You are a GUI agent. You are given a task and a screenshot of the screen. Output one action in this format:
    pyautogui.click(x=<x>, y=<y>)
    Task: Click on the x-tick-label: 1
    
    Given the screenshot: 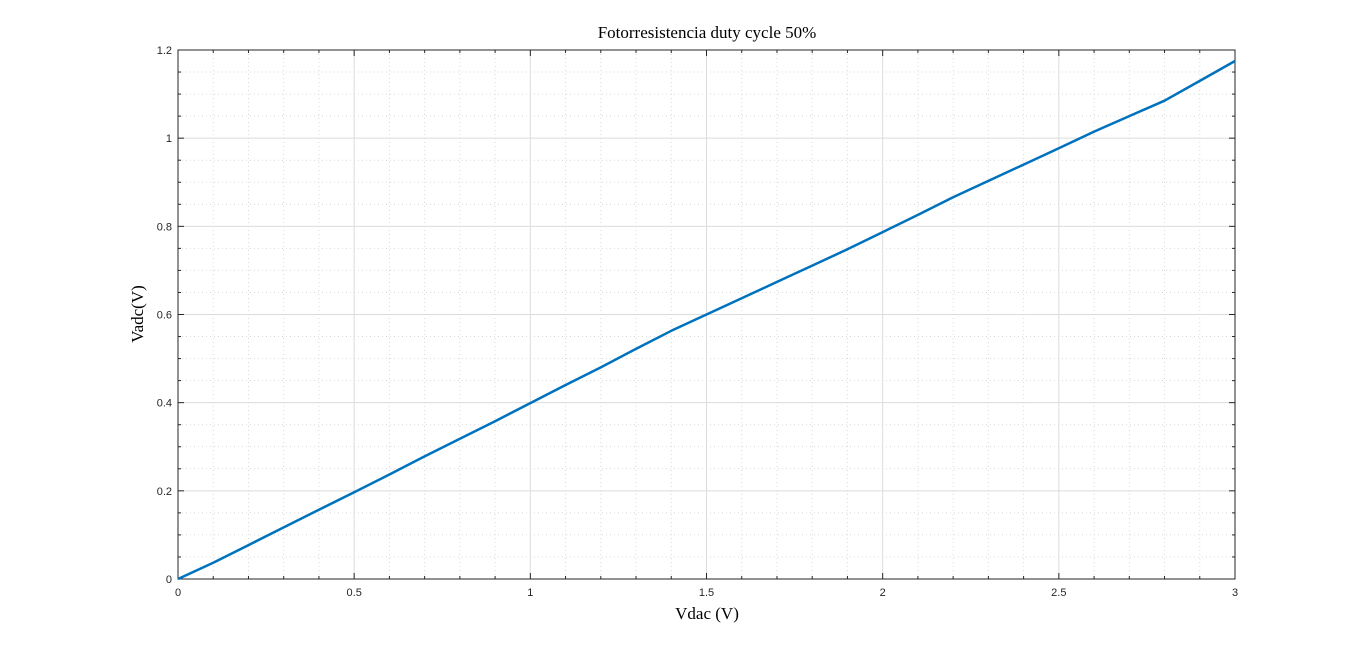 What is the action you would take?
    pyautogui.click(x=530, y=593)
    